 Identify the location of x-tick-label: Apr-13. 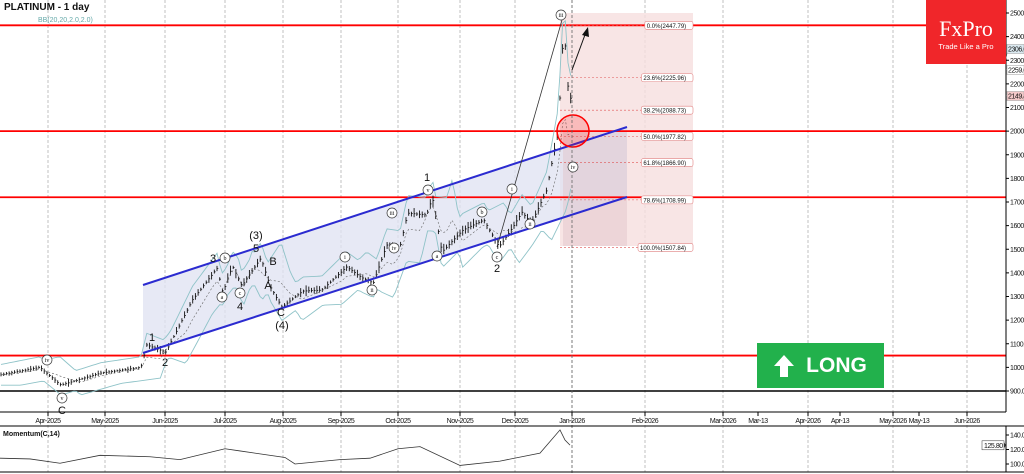
(840, 421).